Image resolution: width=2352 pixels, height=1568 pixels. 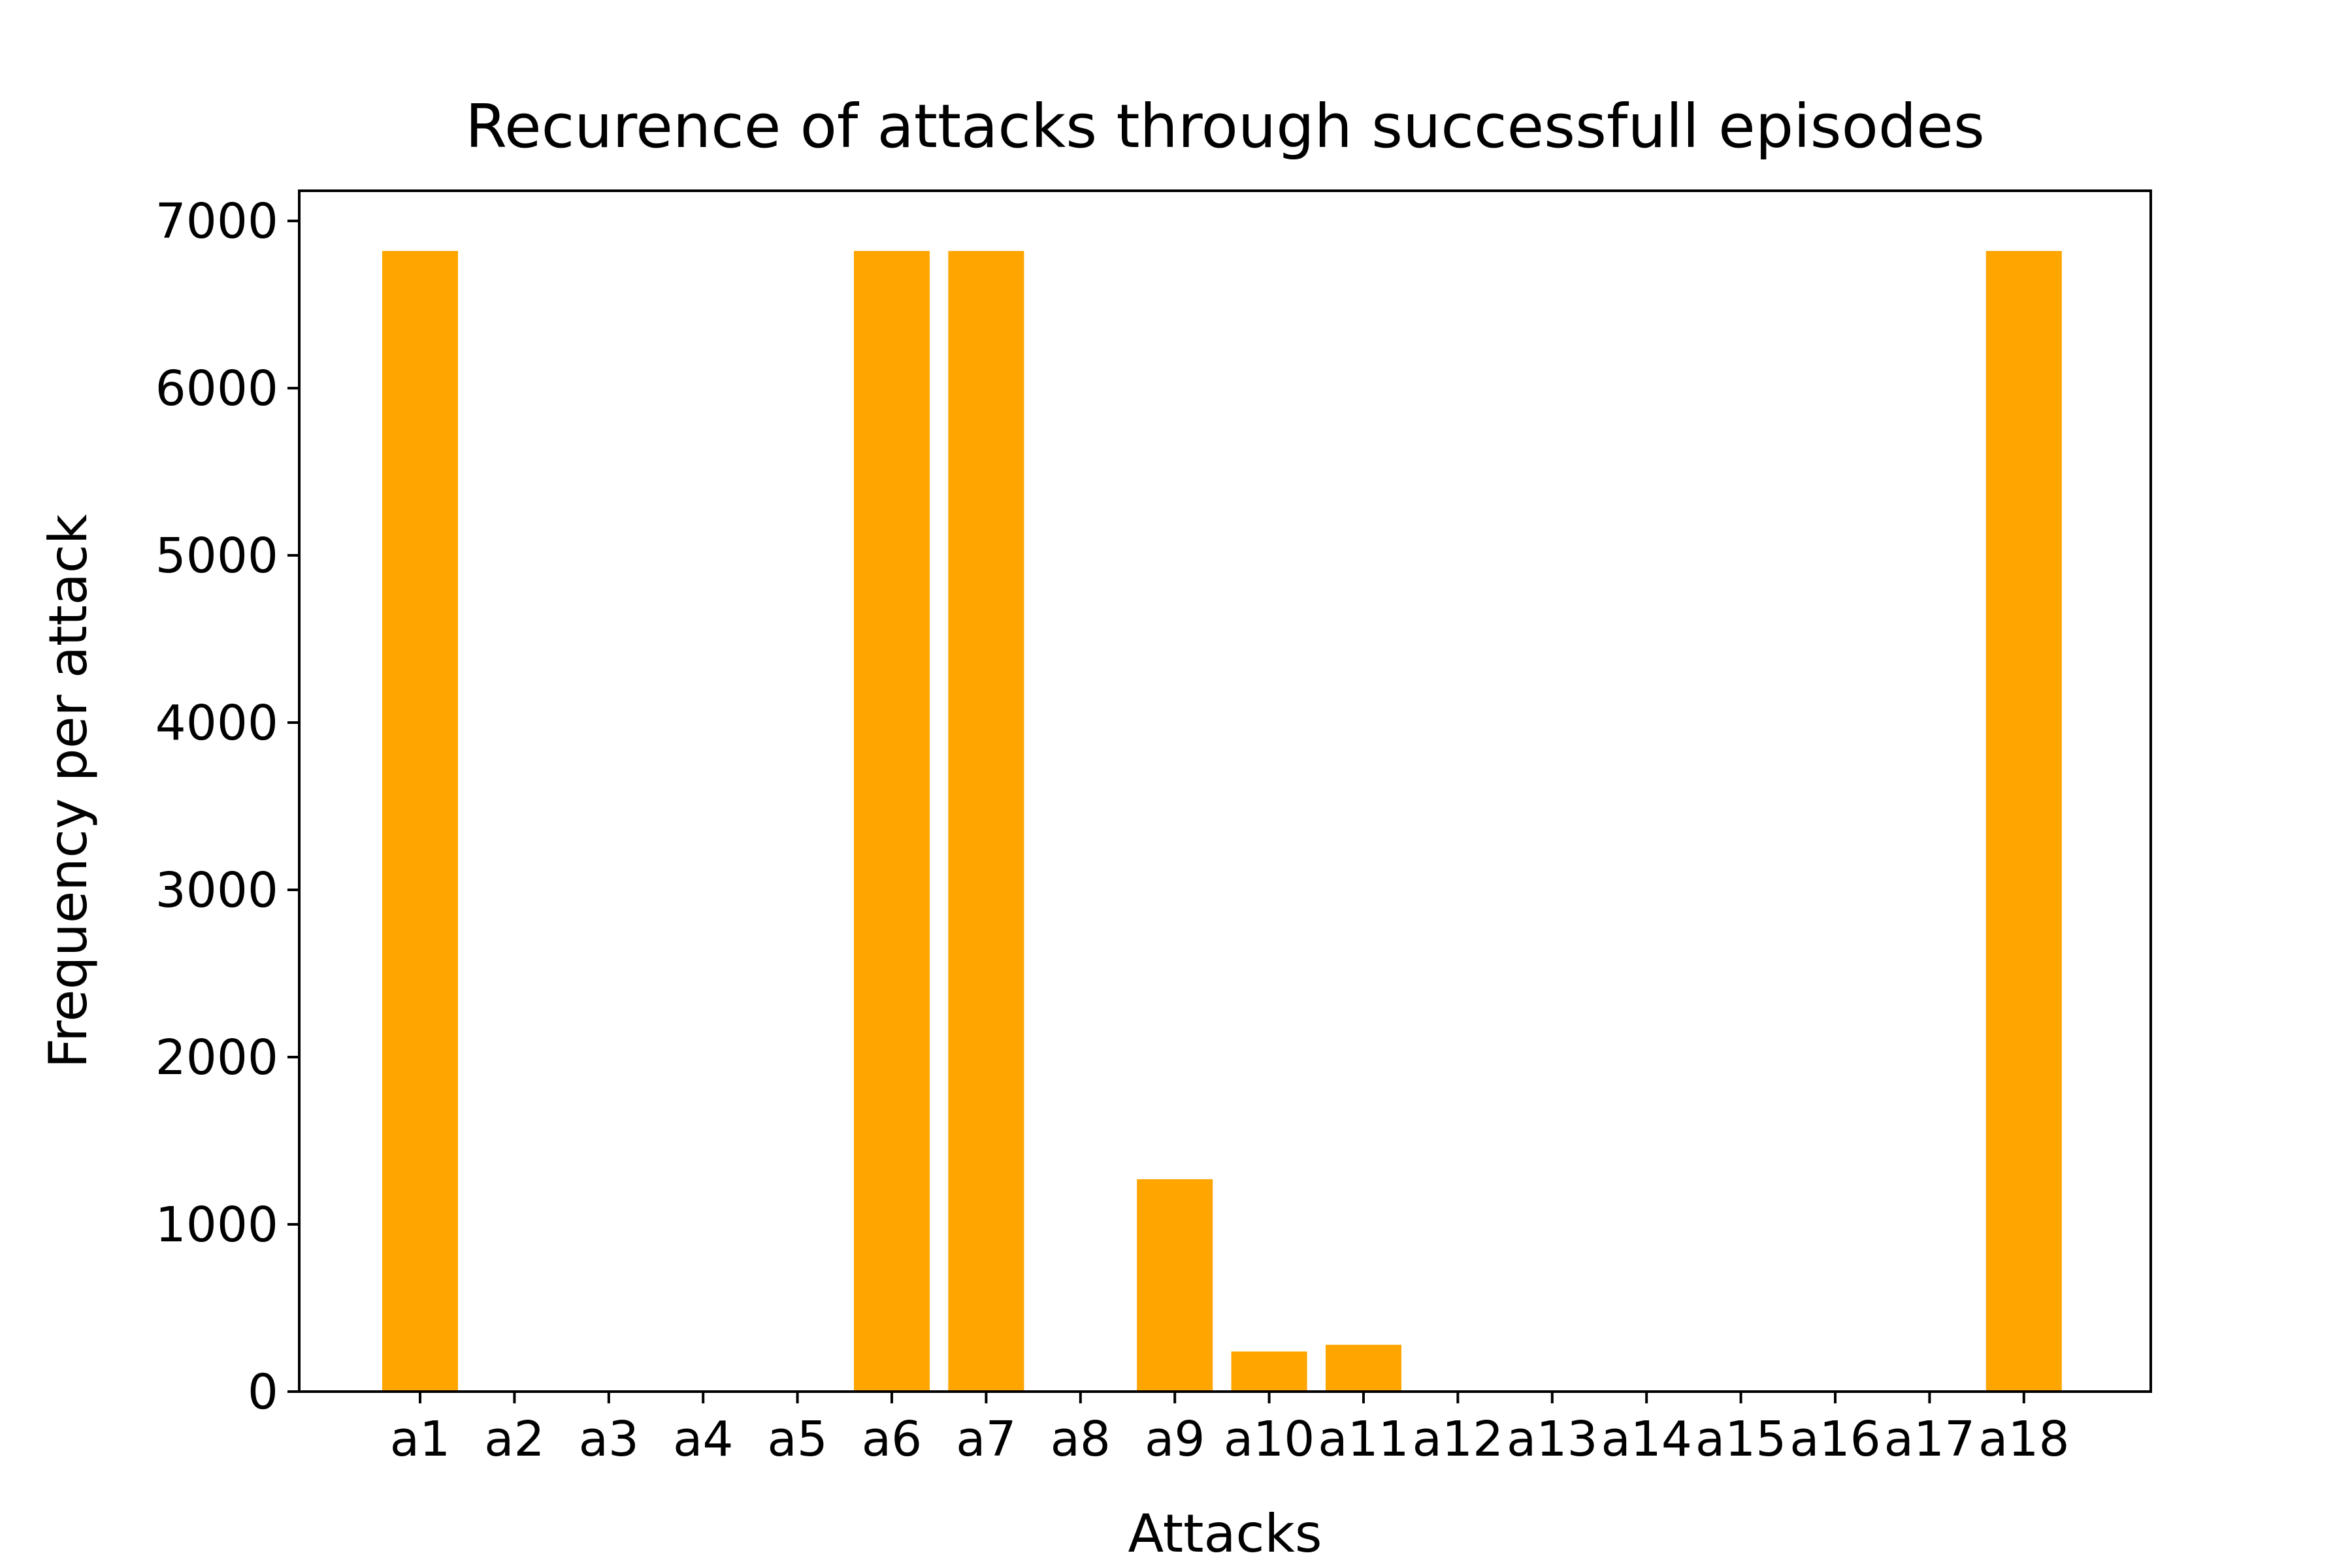 I want to click on y-tick-label-0: 0, so click(x=263, y=1392).